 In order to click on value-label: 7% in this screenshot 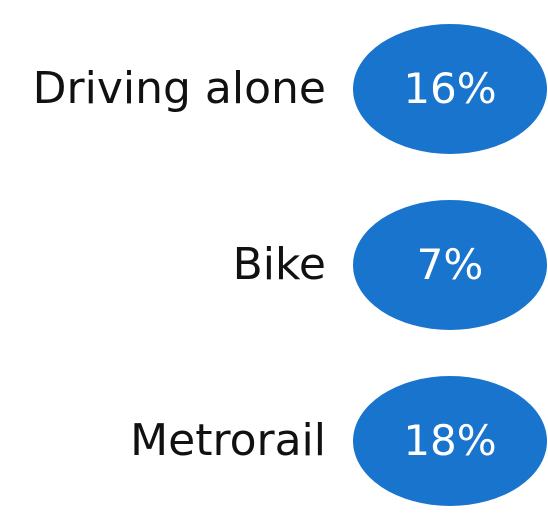, I will do `click(450, 264)`.